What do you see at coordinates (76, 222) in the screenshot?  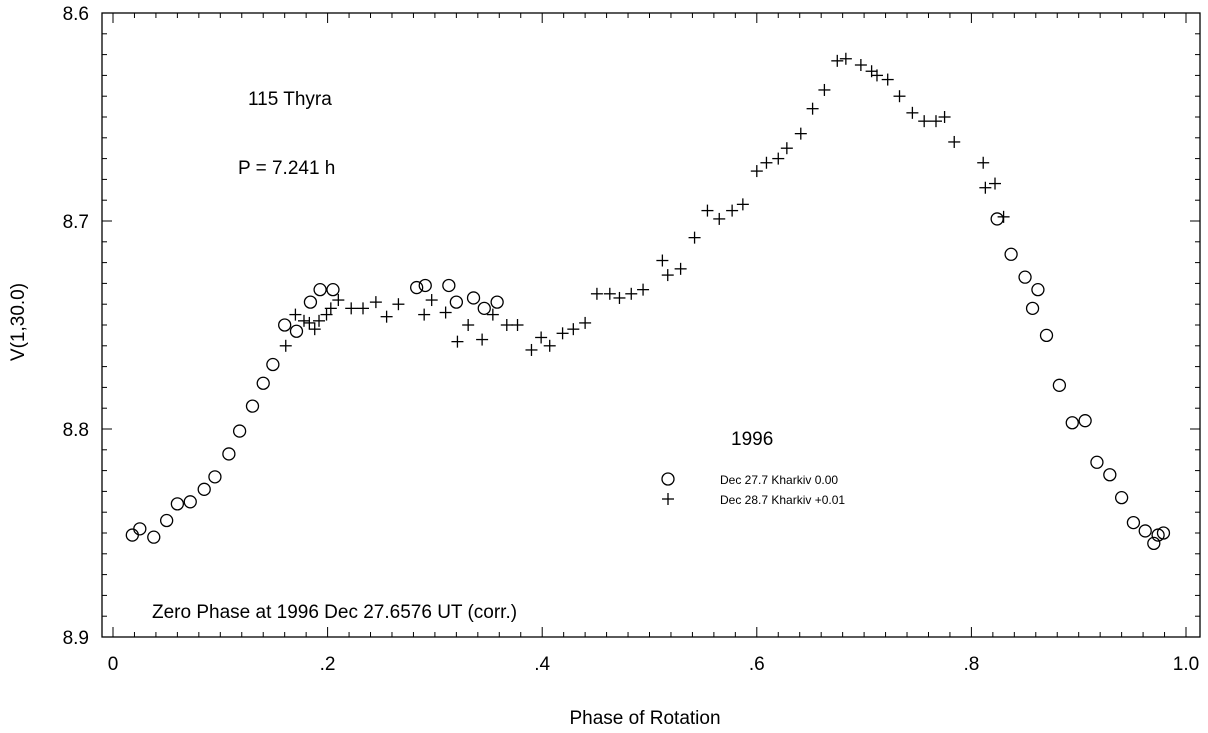 I see `y-tick-label: 8.7` at bounding box center [76, 222].